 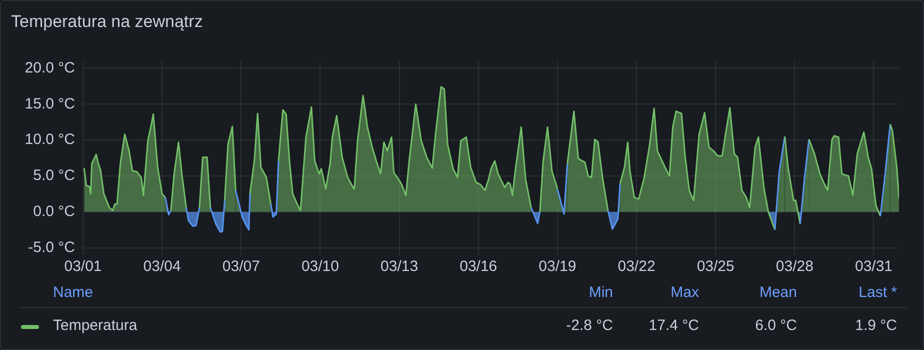 I want to click on text: Max, so click(x=684, y=292).